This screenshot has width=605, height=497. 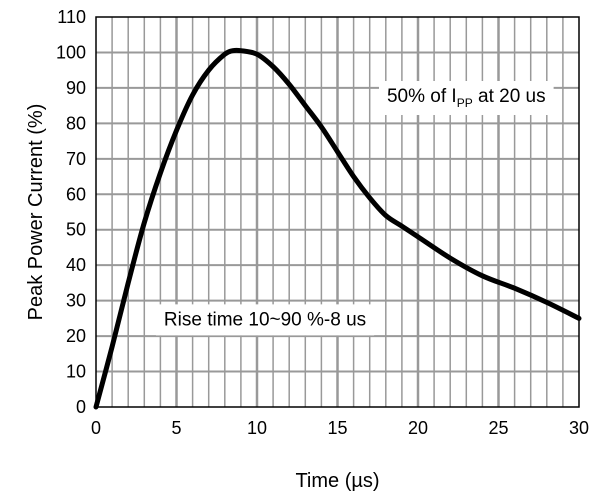 What do you see at coordinates (71, 17) in the screenshot?
I see `y-tick-label: 110` at bounding box center [71, 17].